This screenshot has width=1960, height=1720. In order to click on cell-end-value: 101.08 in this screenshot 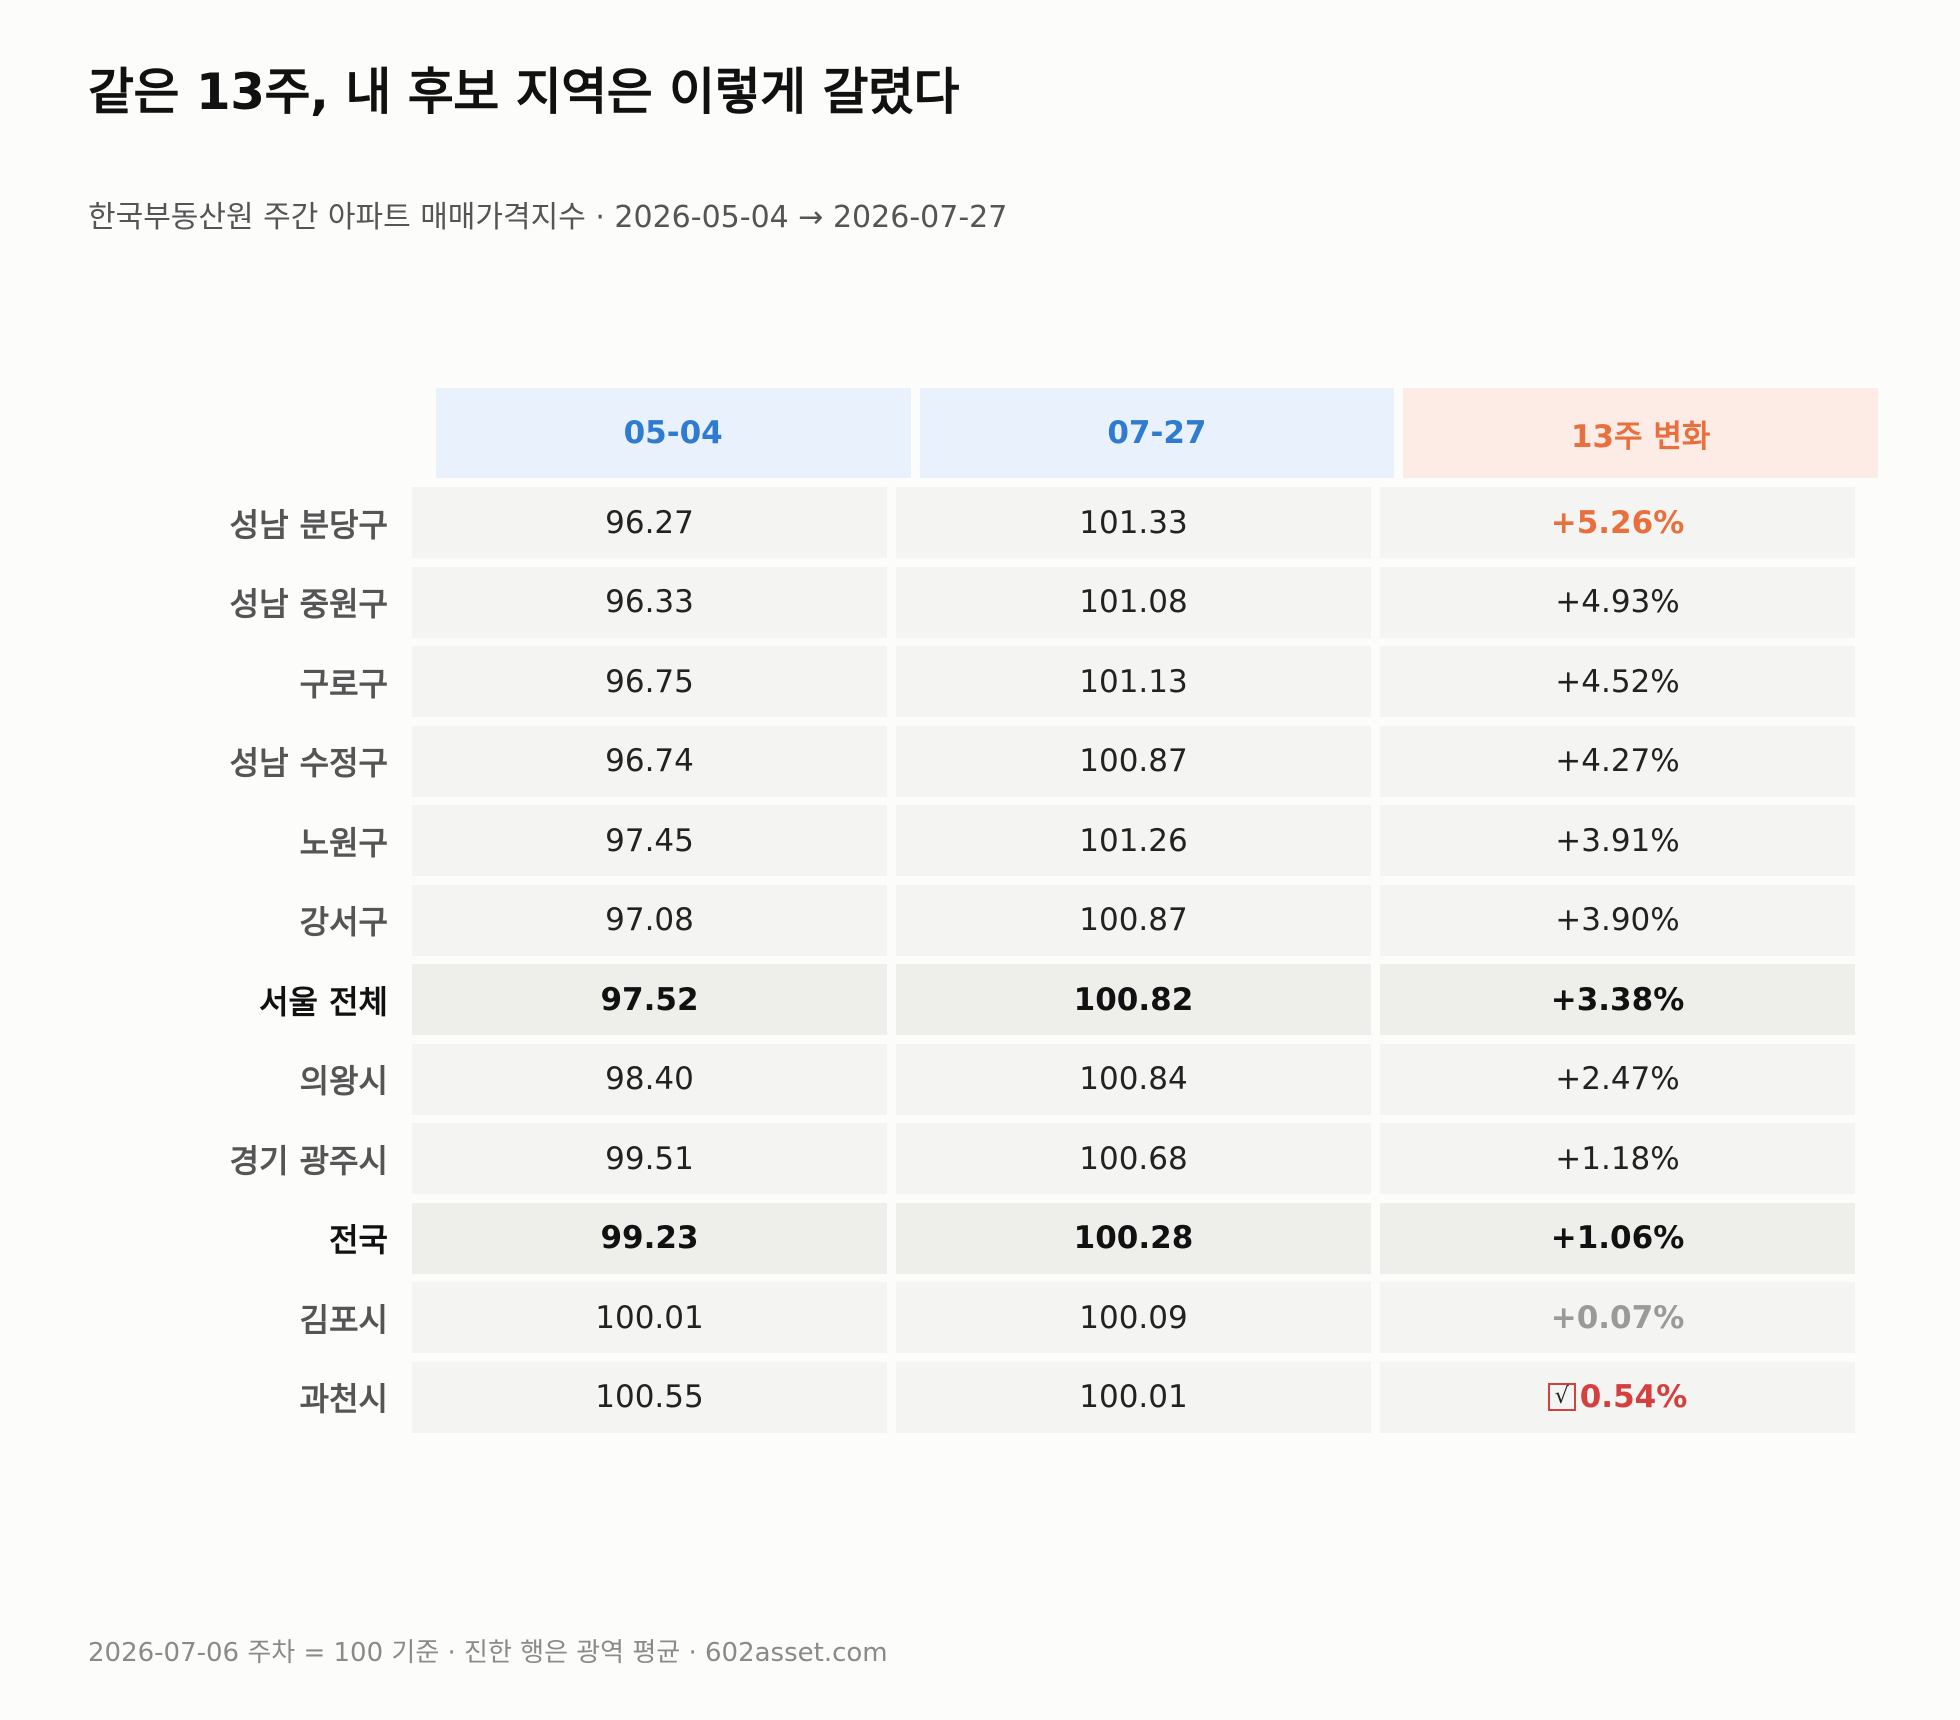, I will do `click(1133, 602)`.